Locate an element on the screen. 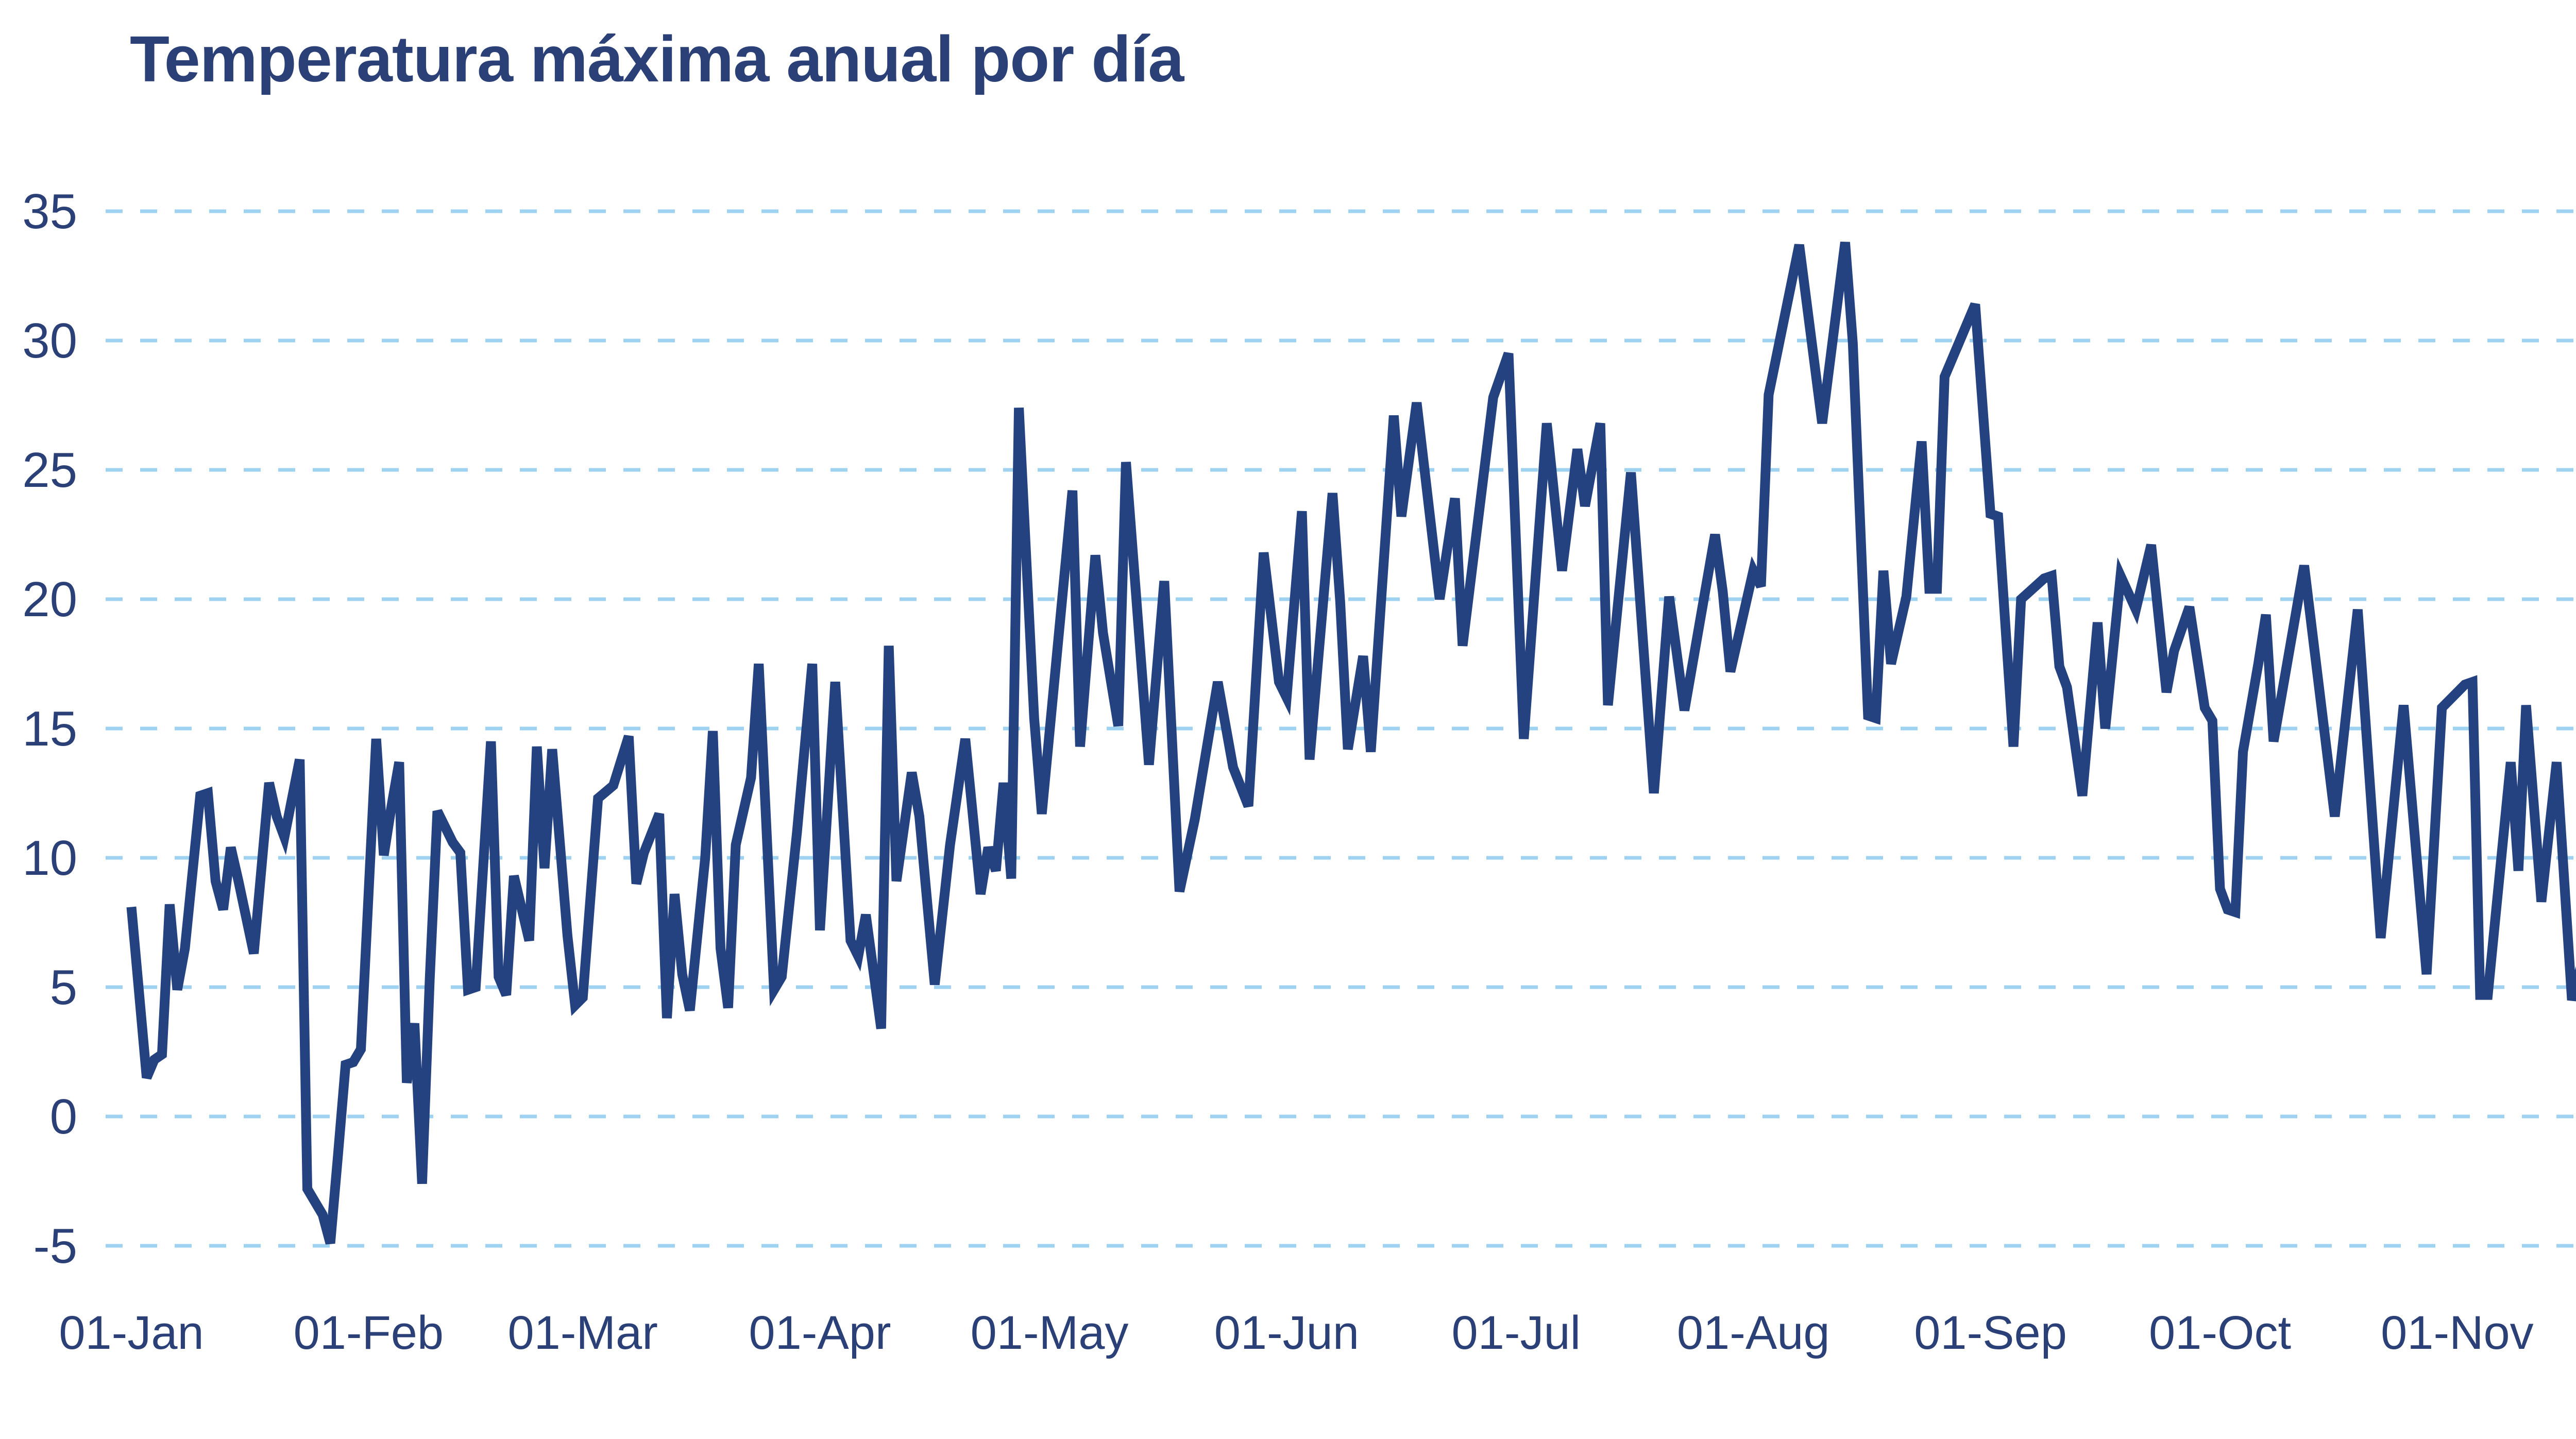 The width and height of the screenshot is (2576, 1439). chart-title: Temperatura máxima anual por día is located at coordinates (657, 59).